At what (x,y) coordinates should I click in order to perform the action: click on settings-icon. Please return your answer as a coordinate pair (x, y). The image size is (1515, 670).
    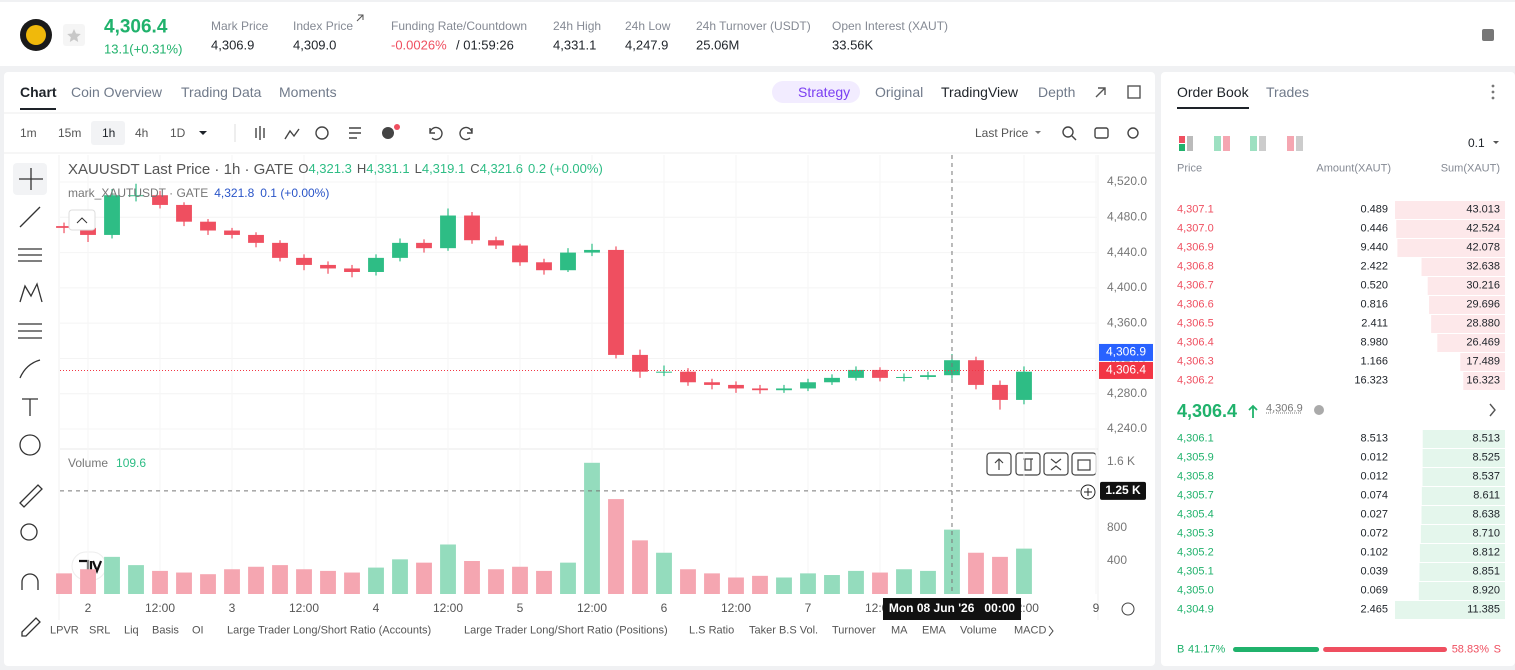
    Looking at the image, I should click on (1133, 133).